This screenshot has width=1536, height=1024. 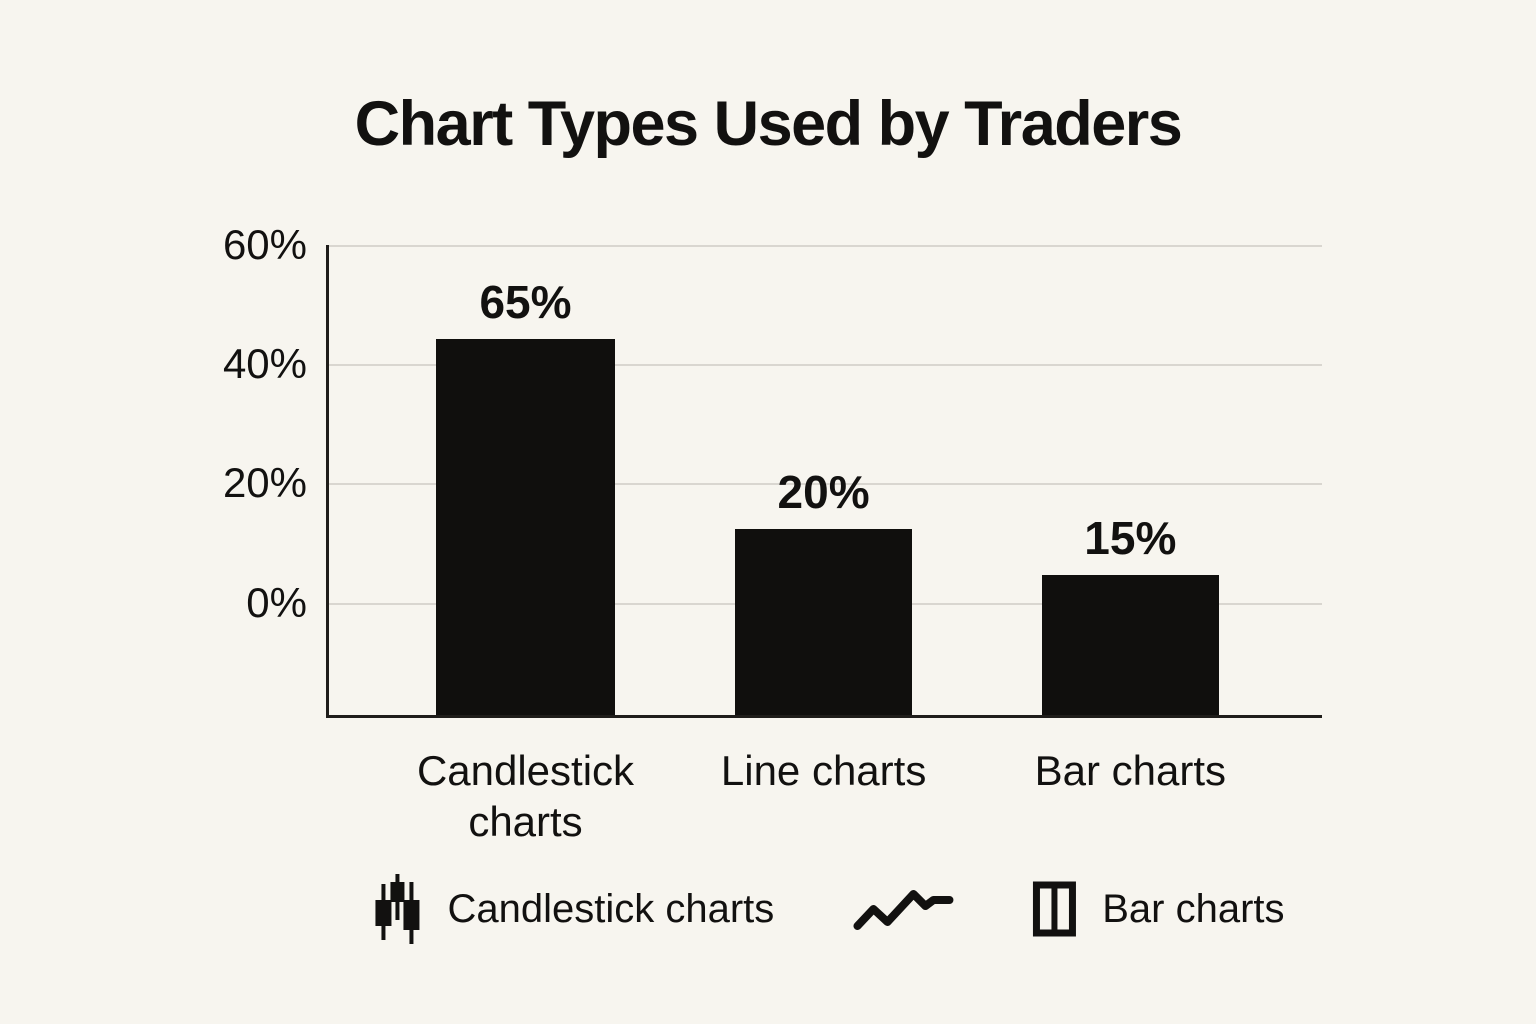 What do you see at coordinates (1130, 613) in the screenshot?
I see `bar-bar-charts: 15%` at bounding box center [1130, 613].